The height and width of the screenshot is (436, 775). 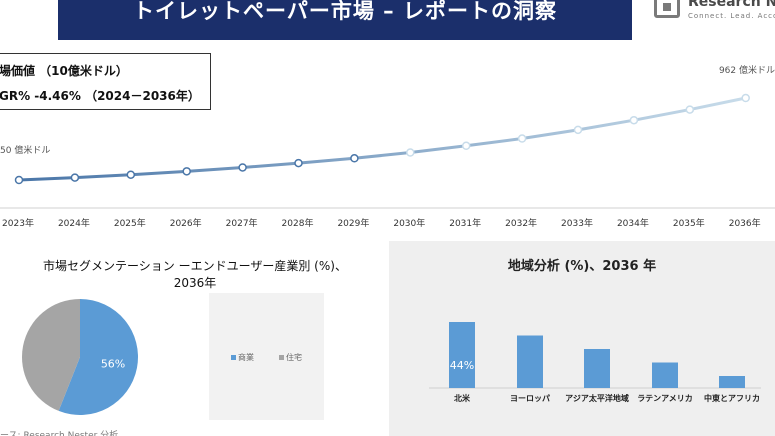 I want to click on bar-value-label: 44%, so click(x=462, y=365).